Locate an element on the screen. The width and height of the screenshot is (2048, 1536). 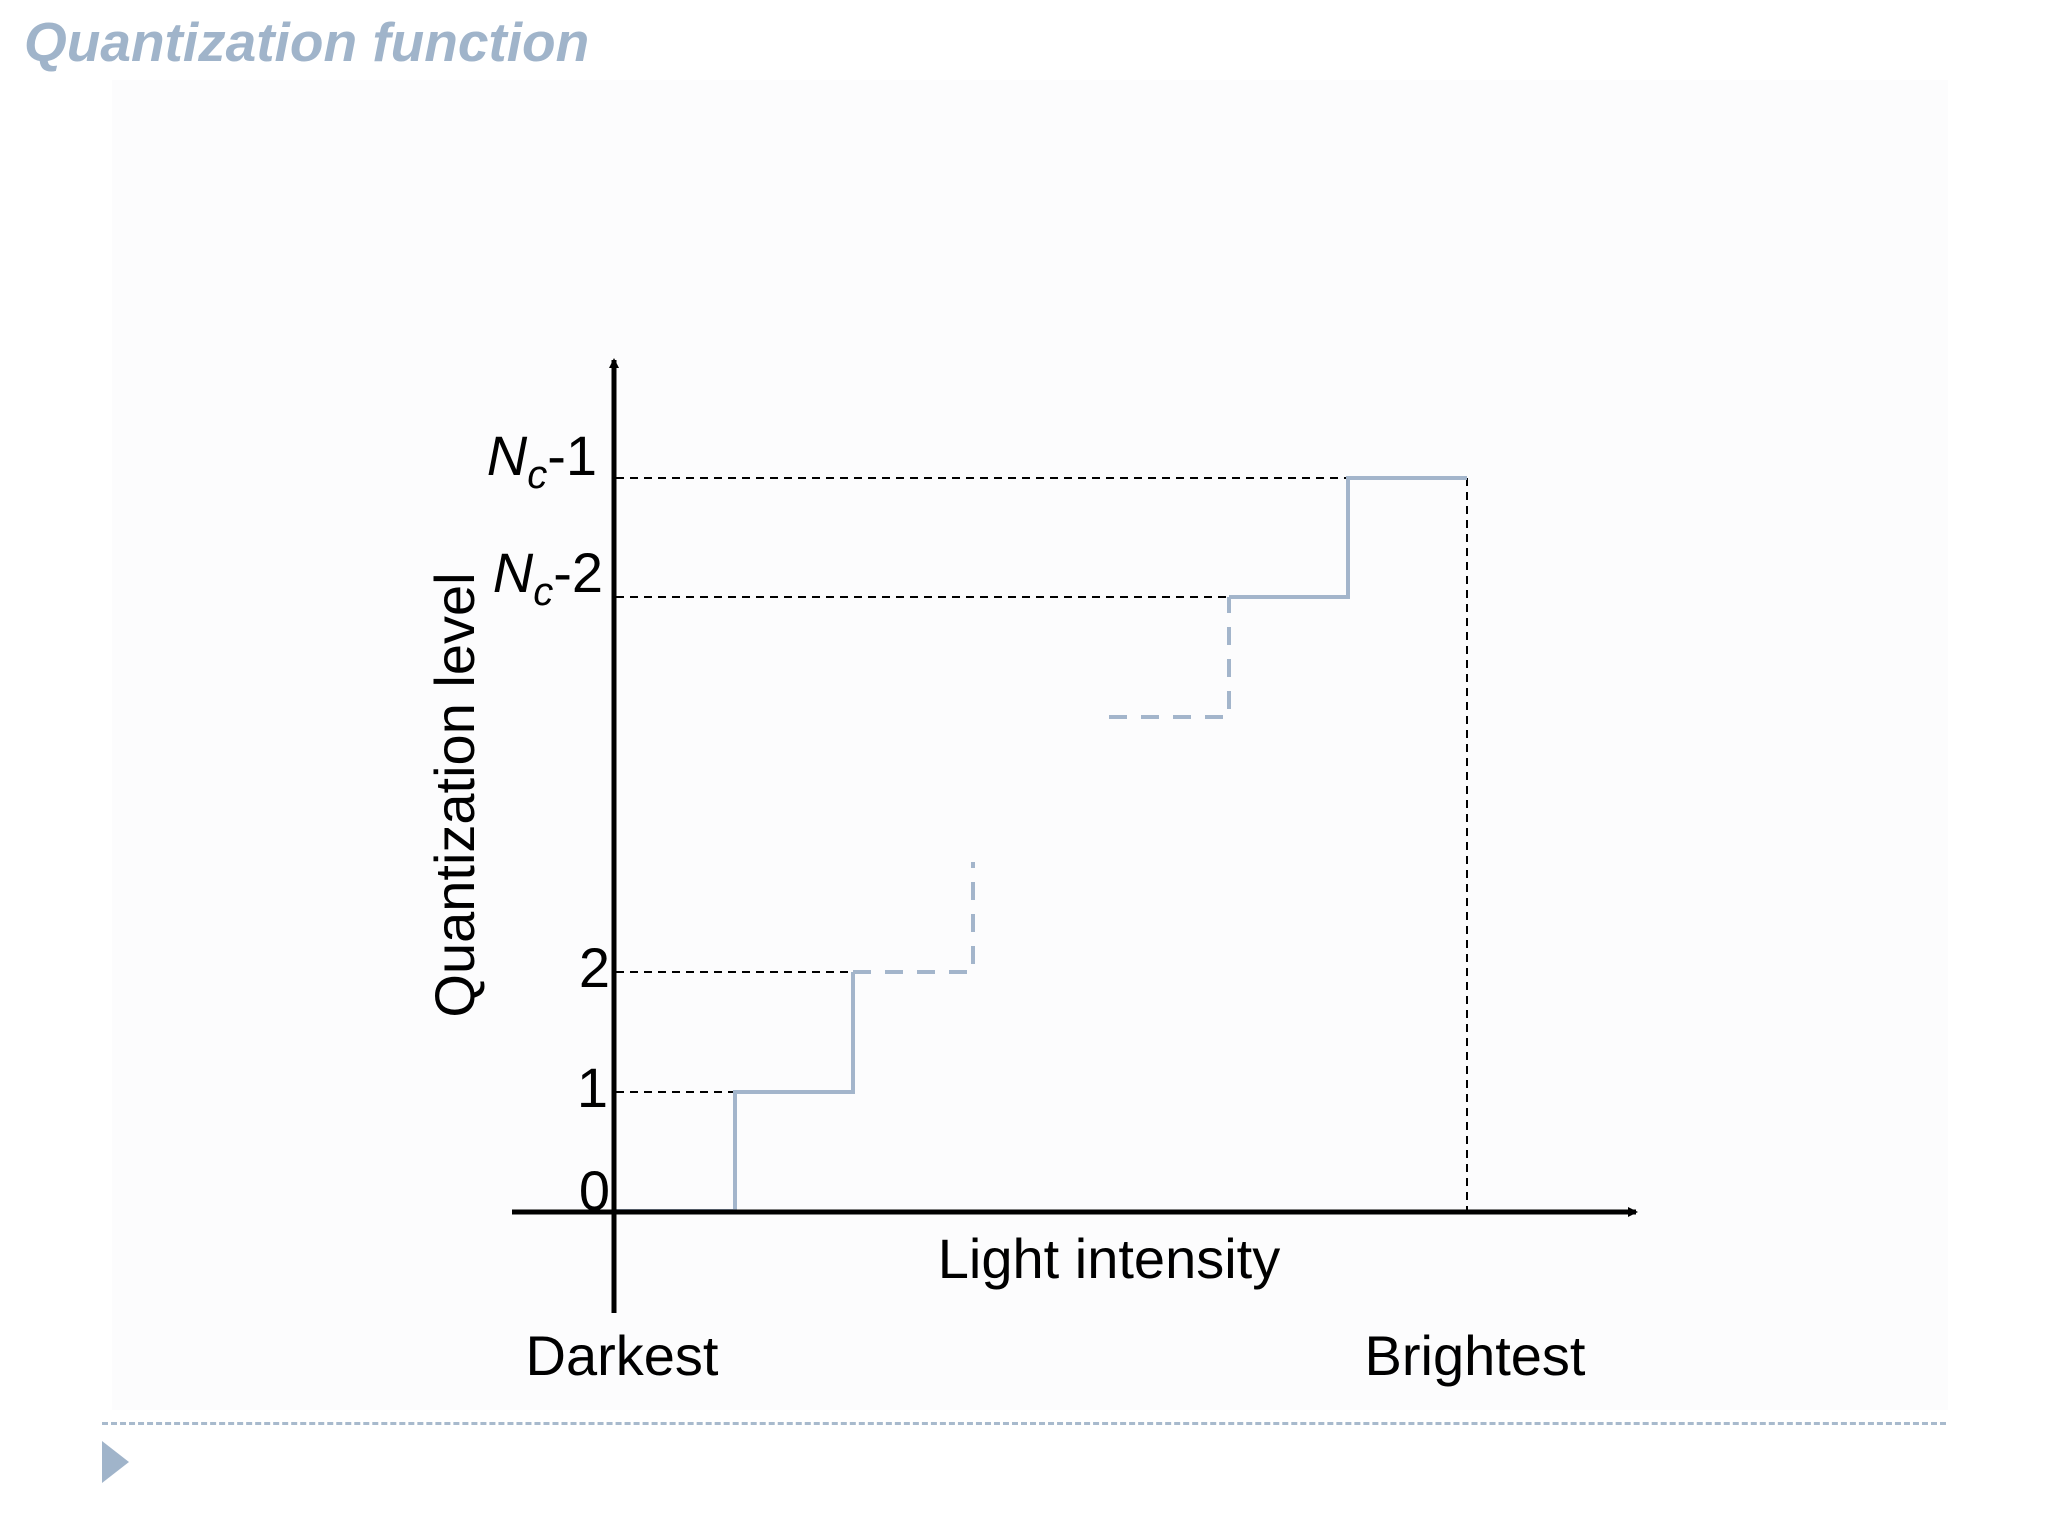
continuation-high is located at coordinates (1170, 658).